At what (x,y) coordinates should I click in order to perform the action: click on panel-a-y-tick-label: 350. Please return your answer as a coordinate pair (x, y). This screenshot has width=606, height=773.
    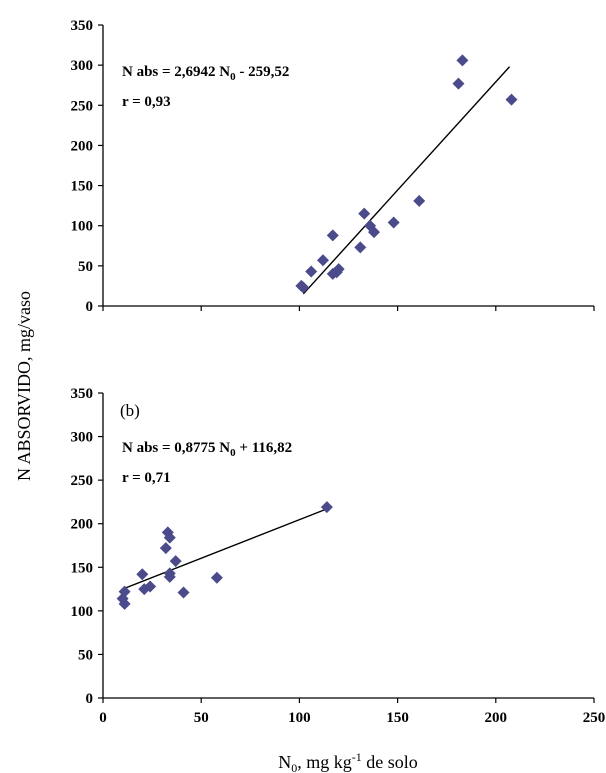
    Looking at the image, I should click on (82, 26).